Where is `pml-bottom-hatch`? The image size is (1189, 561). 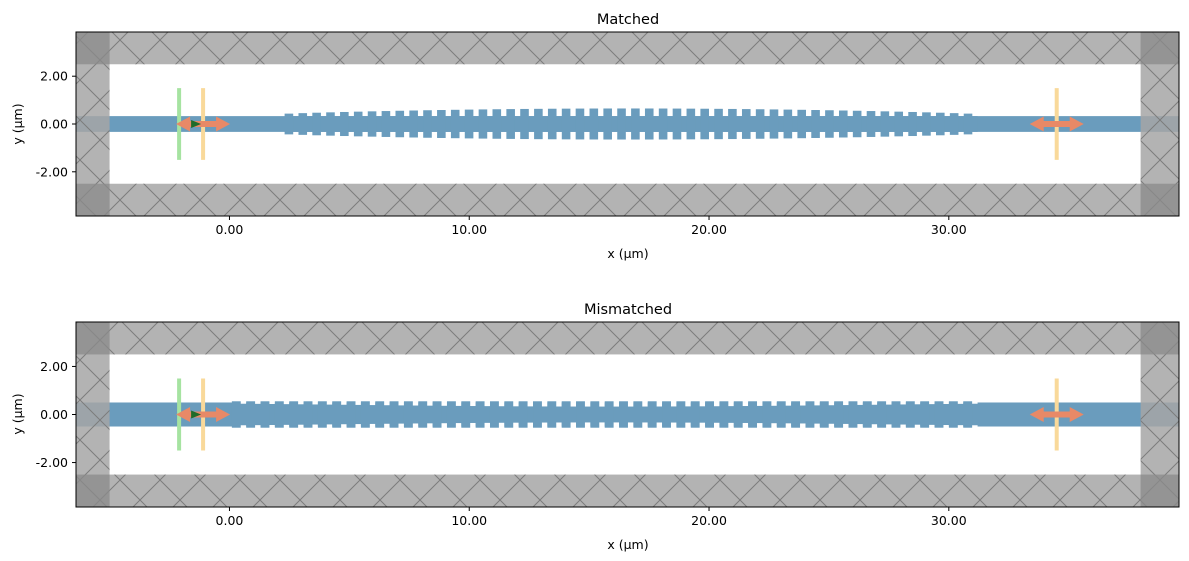 pml-bottom-hatch is located at coordinates (627, 199).